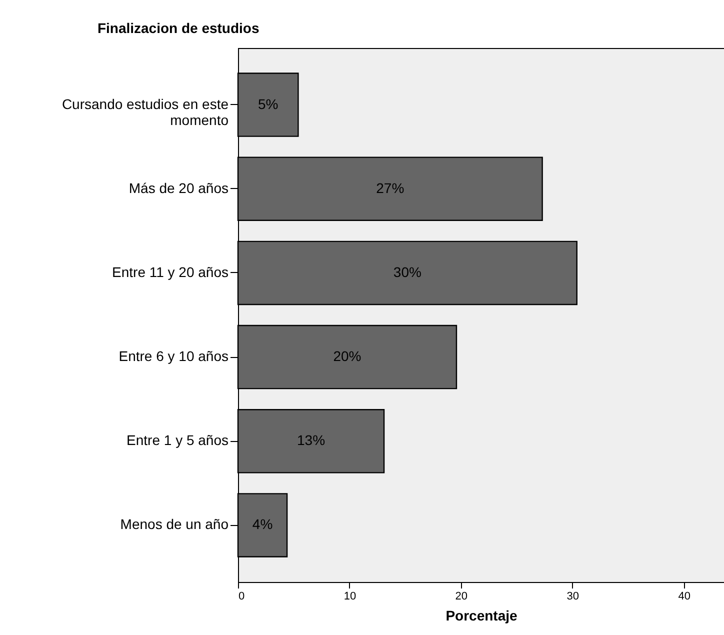 The image size is (724, 635). Describe the element at coordinates (174, 524) in the screenshot. I see `y-tick-label: Menos de un año` at that location.